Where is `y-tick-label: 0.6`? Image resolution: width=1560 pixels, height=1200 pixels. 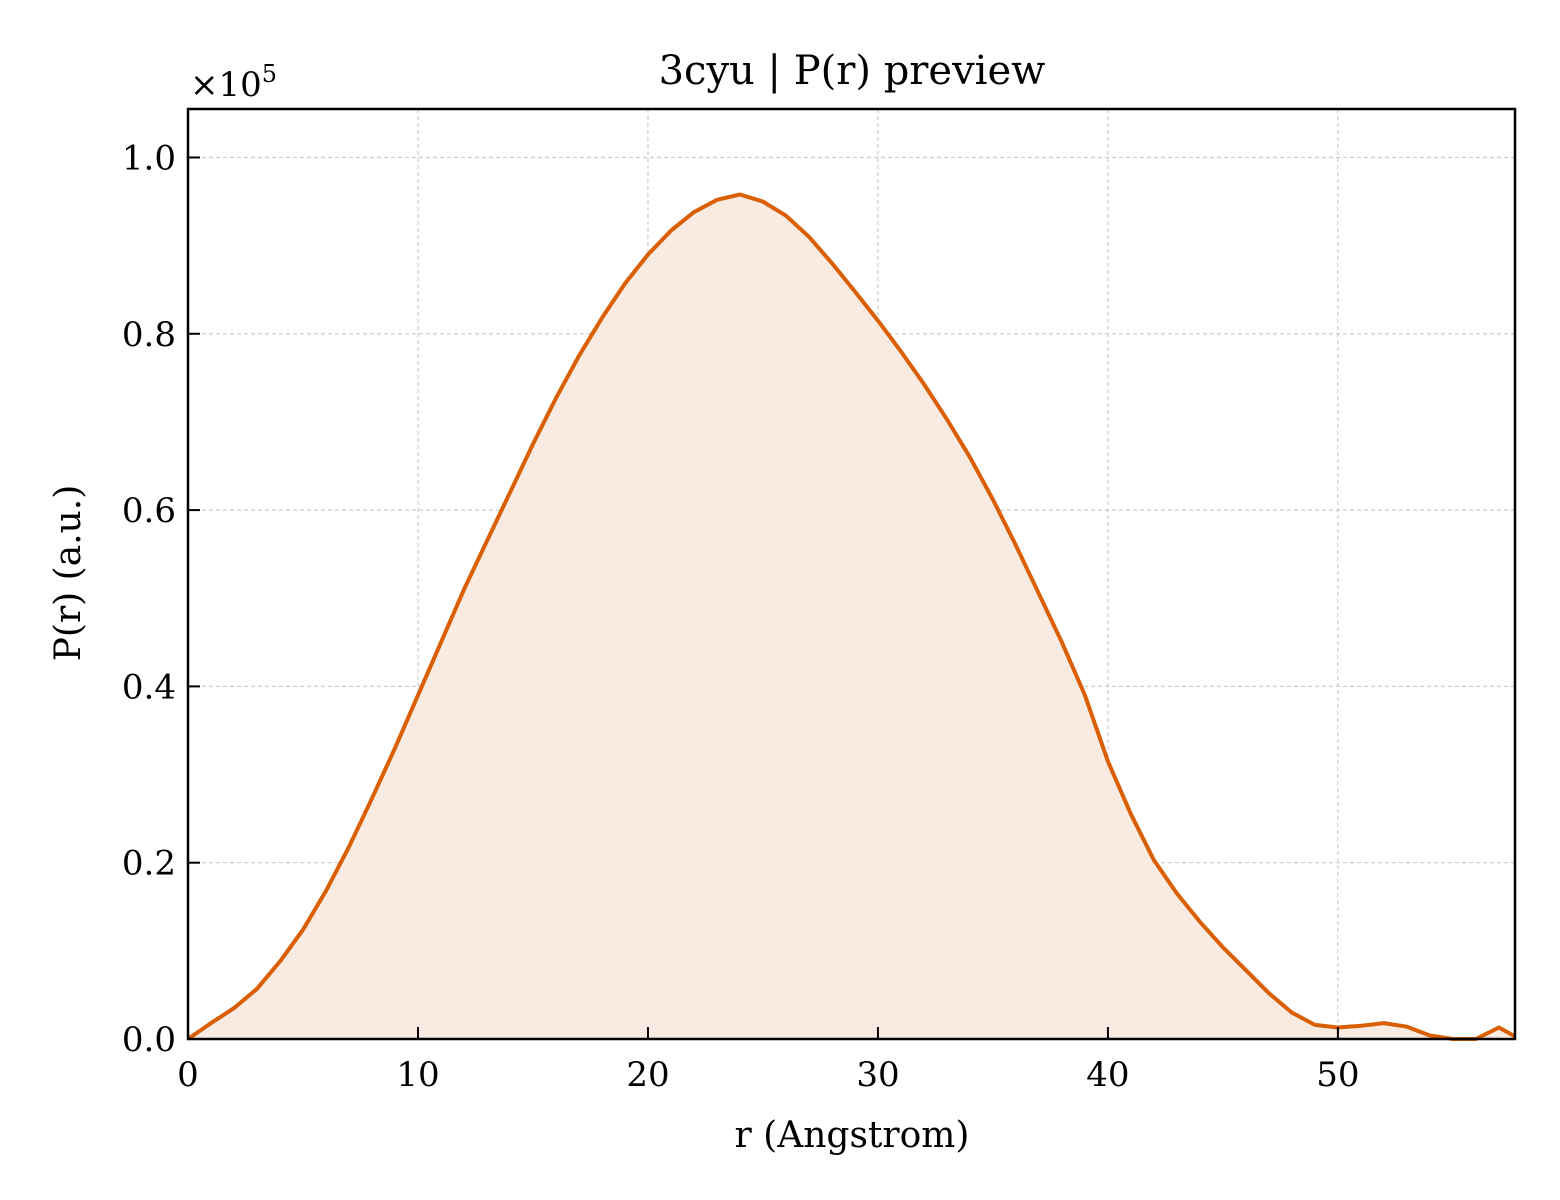
y-tick-label: 0.6 is located at coordinates (149, 511).